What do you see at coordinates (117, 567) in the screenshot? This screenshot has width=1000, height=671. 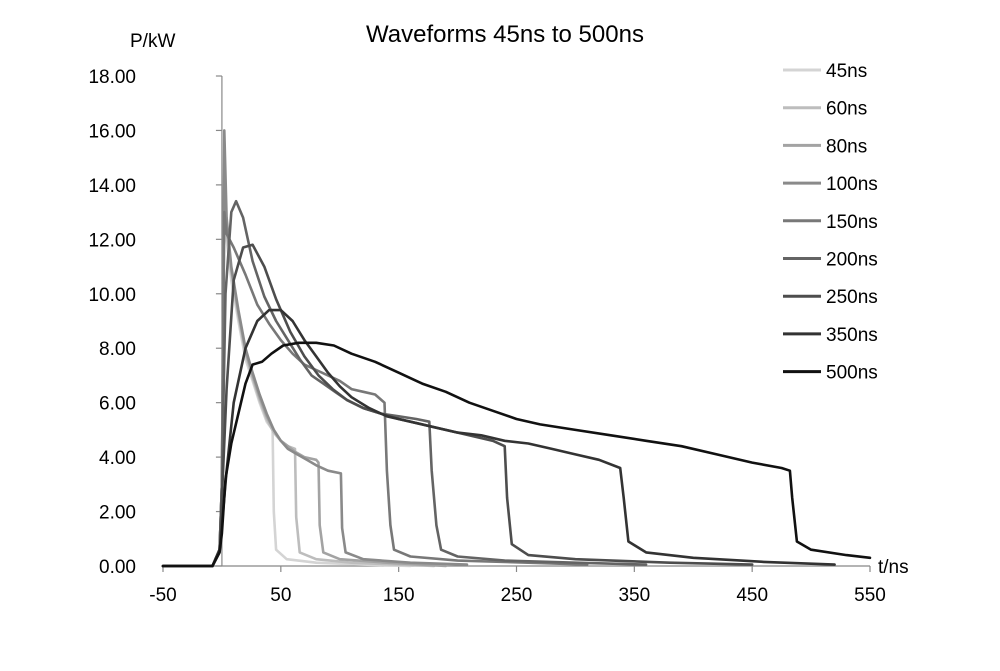 I see `y-tick-label: 0.00` at bounding box center [117, 567].